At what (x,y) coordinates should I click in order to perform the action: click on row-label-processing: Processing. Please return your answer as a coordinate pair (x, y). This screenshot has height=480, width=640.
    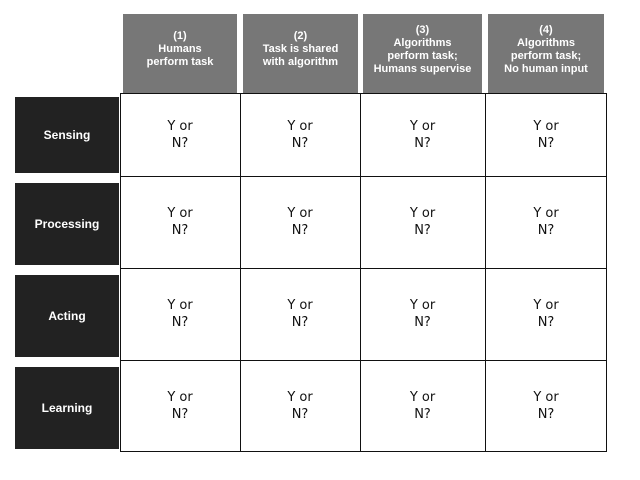
    Looking at the image, I should click on (67, 224).